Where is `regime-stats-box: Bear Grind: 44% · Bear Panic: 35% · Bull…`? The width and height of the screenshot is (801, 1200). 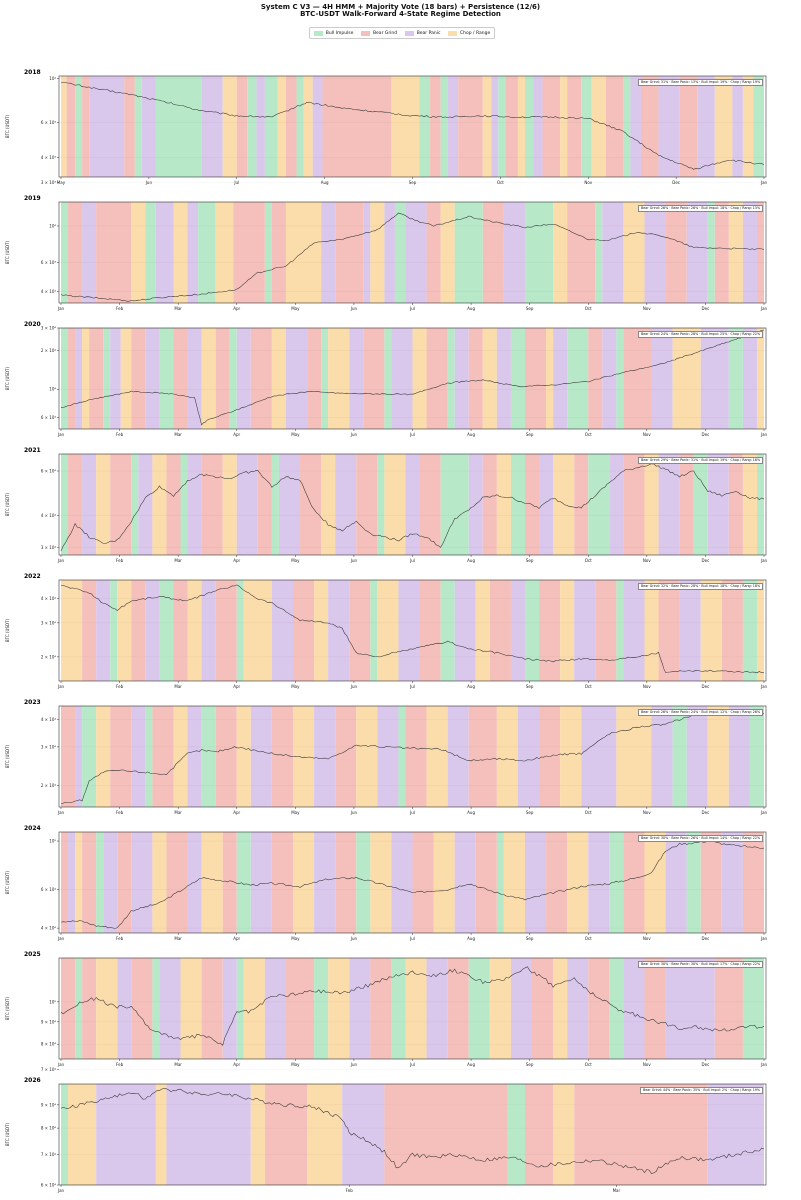
regime-stats-box: Bear Grind: 44% · Bear Panic: 35% · Bull… is located at coordinates (702, 1090).